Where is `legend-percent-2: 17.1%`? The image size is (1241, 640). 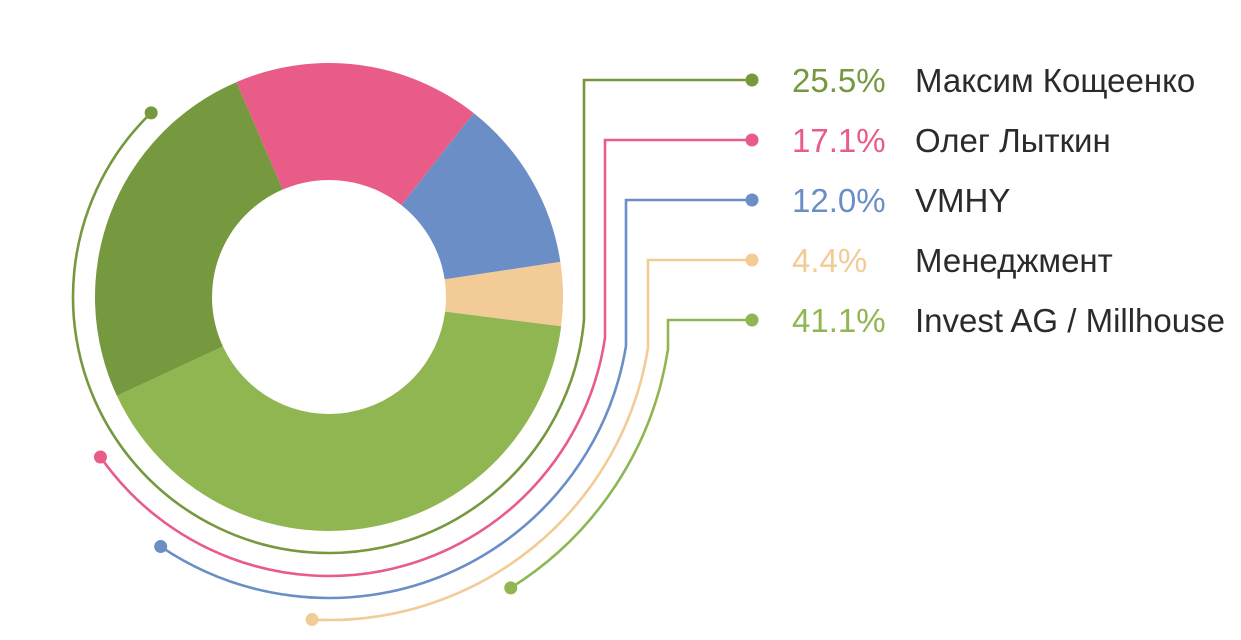
legend-percent-2: 17.1% is located at coordinates (839, 140).